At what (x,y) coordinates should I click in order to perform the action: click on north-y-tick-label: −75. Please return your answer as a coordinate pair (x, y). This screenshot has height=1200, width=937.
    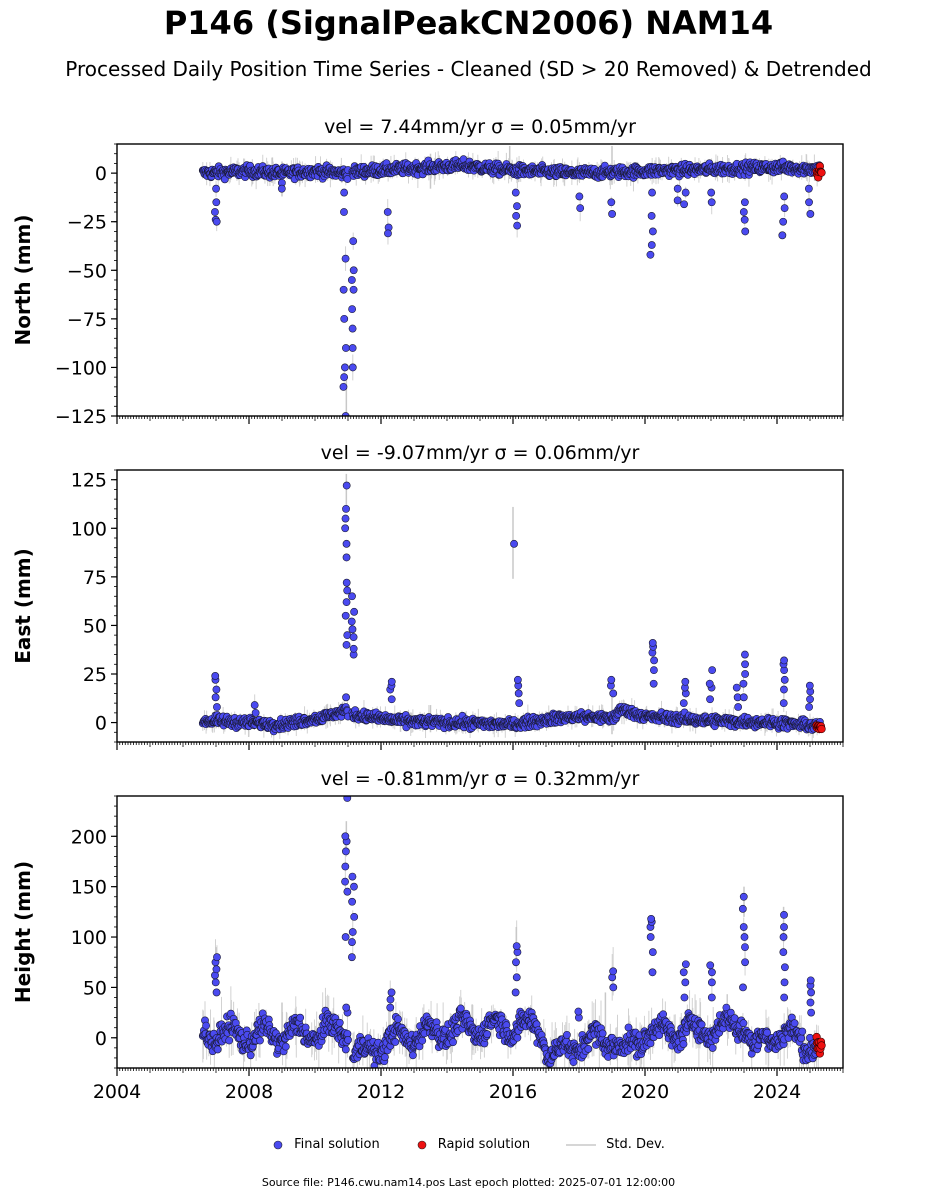
    Looking at the image, I should click on (87, 320).